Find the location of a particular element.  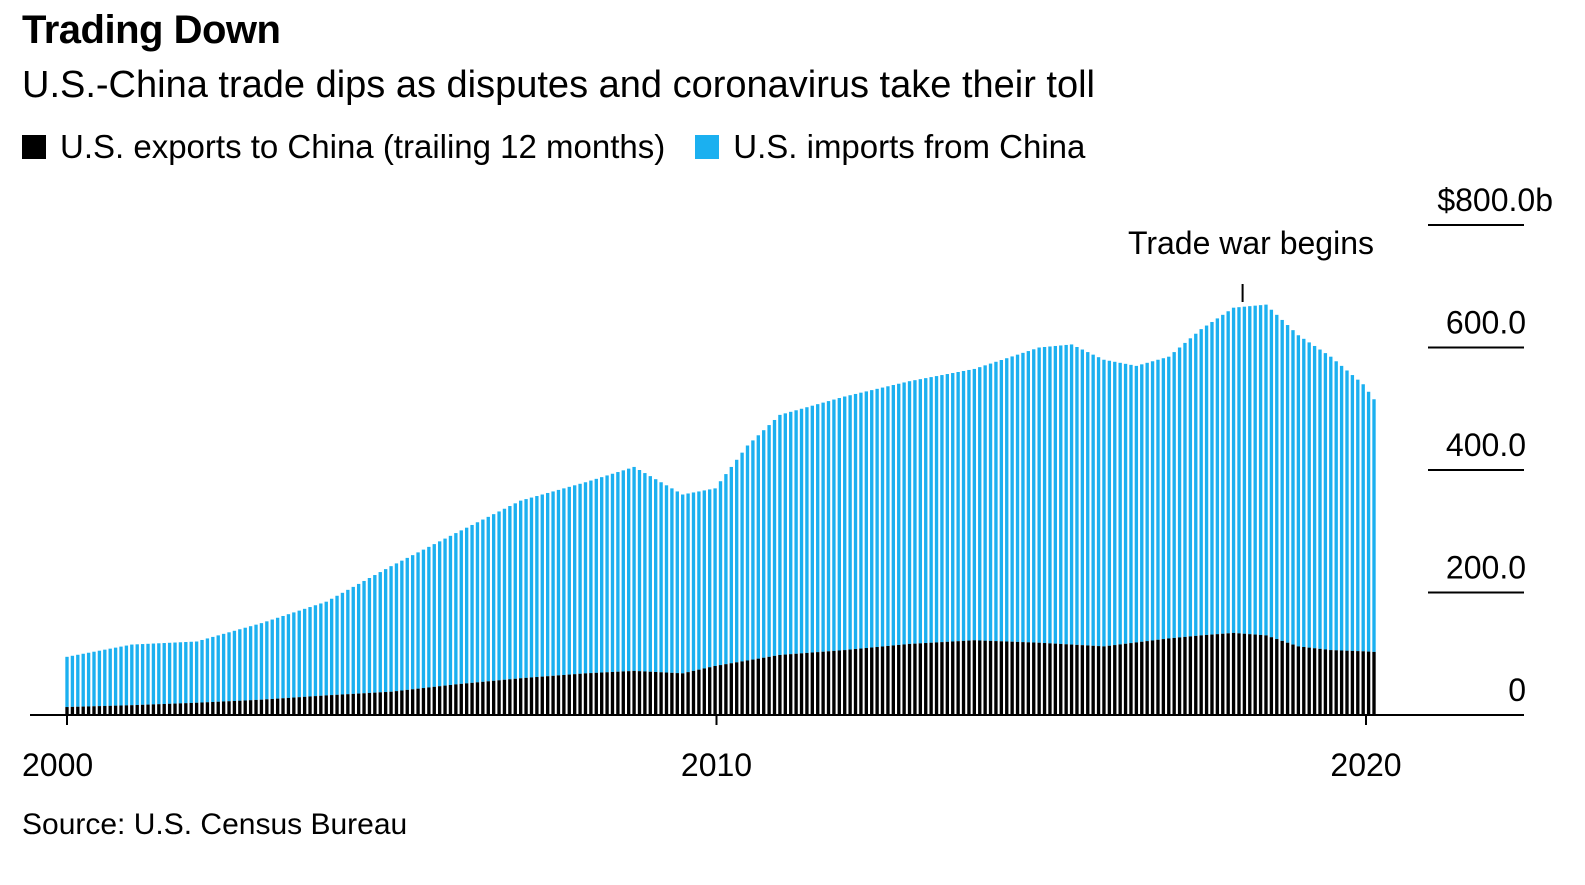

y-tick-label: 0 is located at coordinates (1517, 690).